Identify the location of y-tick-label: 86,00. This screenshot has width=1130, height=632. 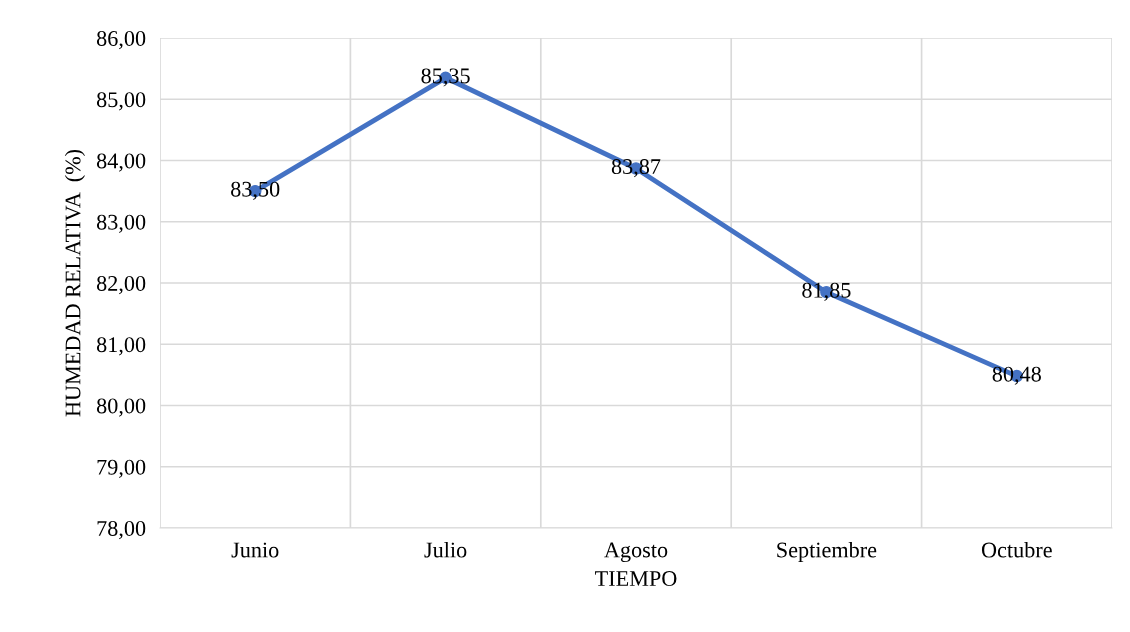
(121, 40).